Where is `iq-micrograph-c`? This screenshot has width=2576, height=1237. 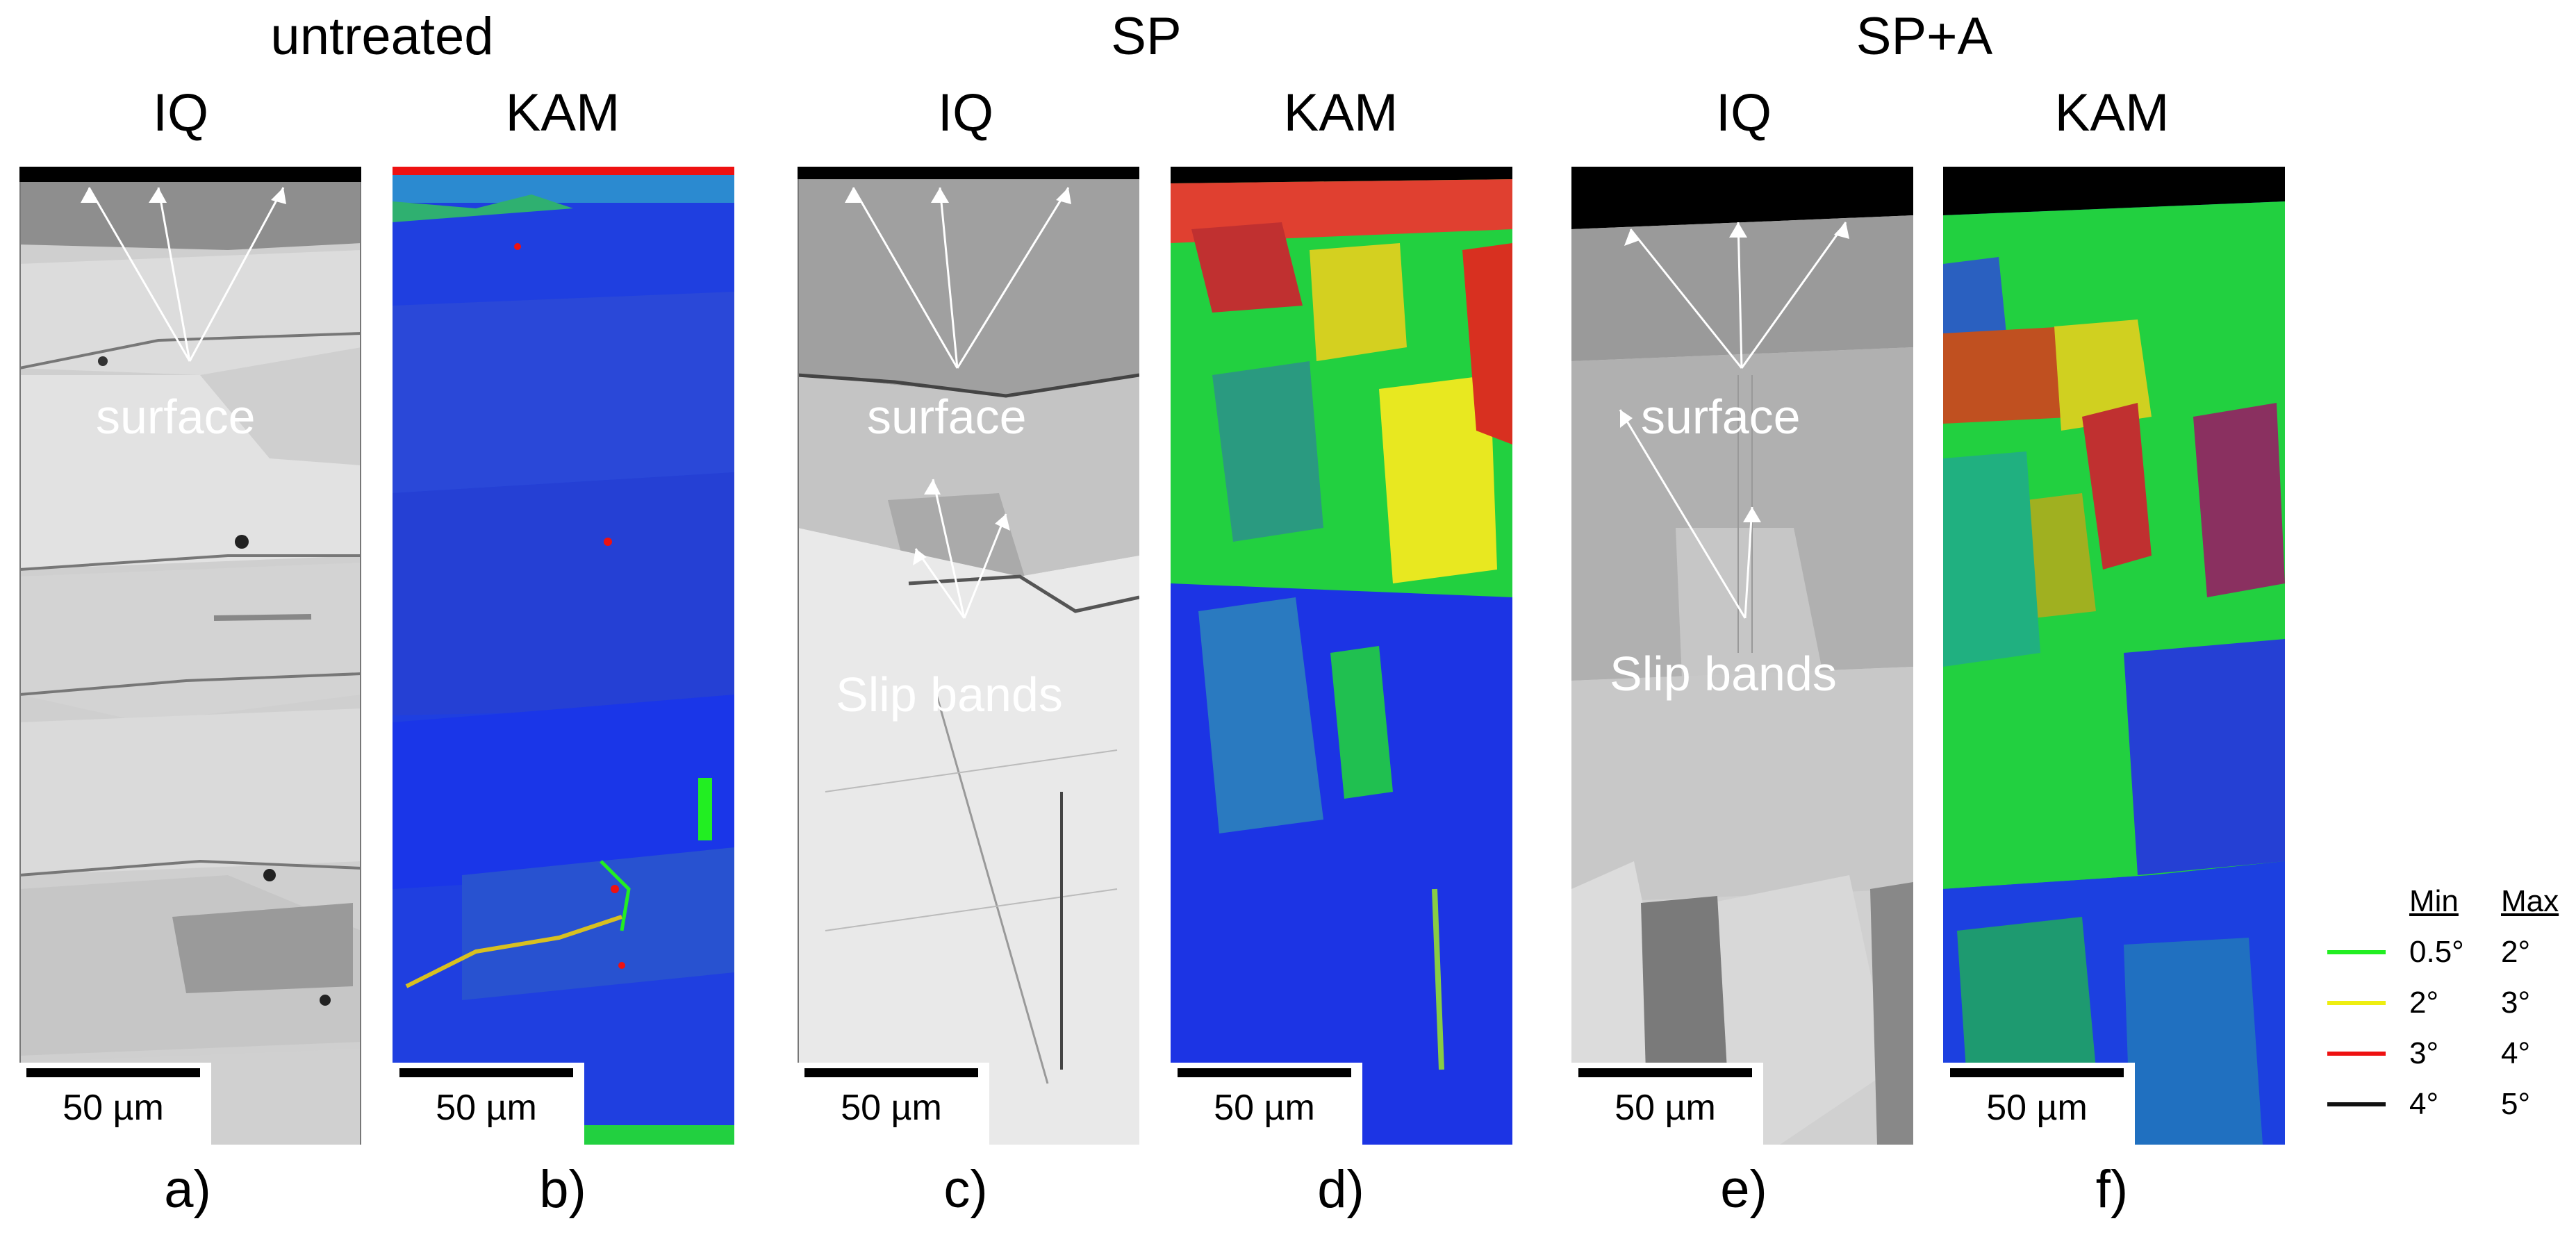
iq-micrograph-c is located at coordinates (969, 656).